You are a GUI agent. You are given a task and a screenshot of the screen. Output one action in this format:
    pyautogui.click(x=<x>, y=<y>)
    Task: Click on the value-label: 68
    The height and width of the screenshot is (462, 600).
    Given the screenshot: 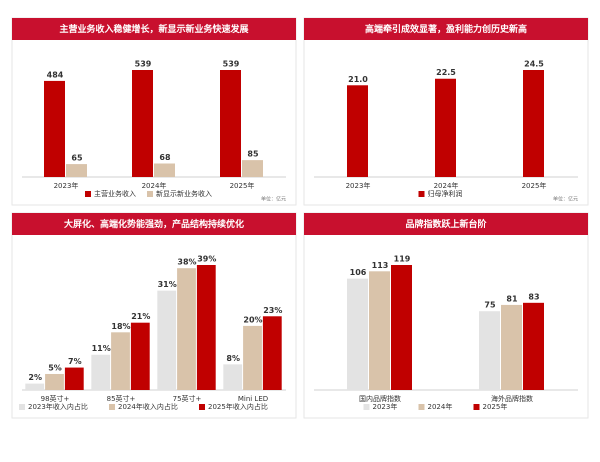 What is the action you would take?
    pyautogui.click(x=165, y=157)
    